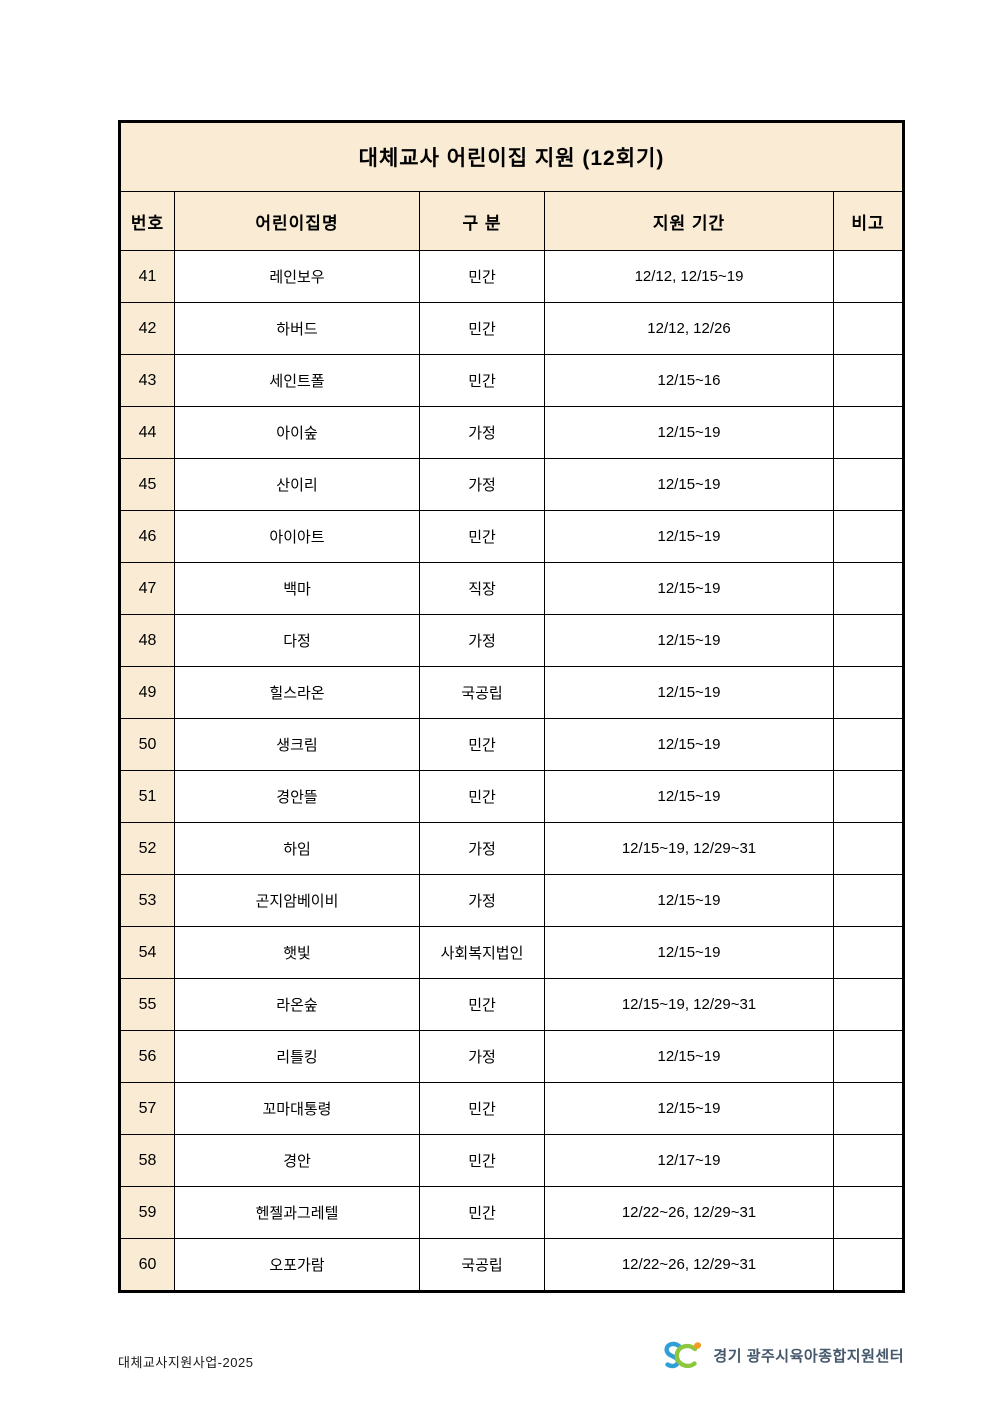 This screenshot has width=992, height=1403. What do you see at coordinates (689, 328) in the screenshot?
I see `cell-period: 12/12, 12/26` at bounding box center [689, 328].